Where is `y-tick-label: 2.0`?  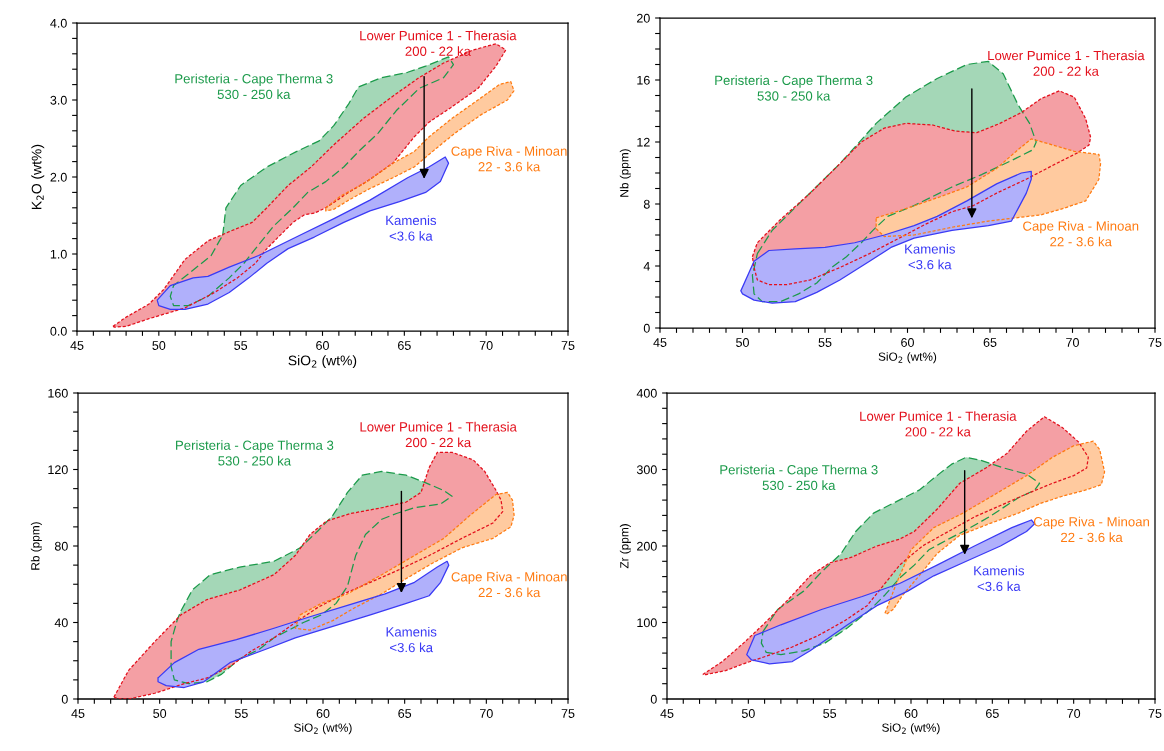 y-tick-label: 2.0 is located at coordinates (58, 177).